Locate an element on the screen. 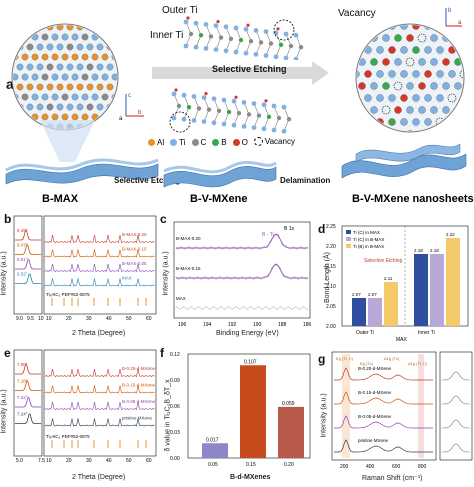 Image resolution: width=474 pixels, height=487 pixels. peak-label: 9.47° is located at coordinates (22, 245).